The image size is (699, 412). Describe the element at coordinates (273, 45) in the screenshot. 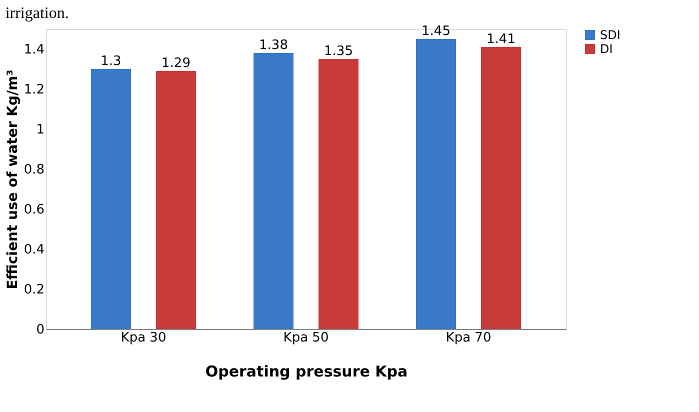

I see `data-label: 1.38` at that location.